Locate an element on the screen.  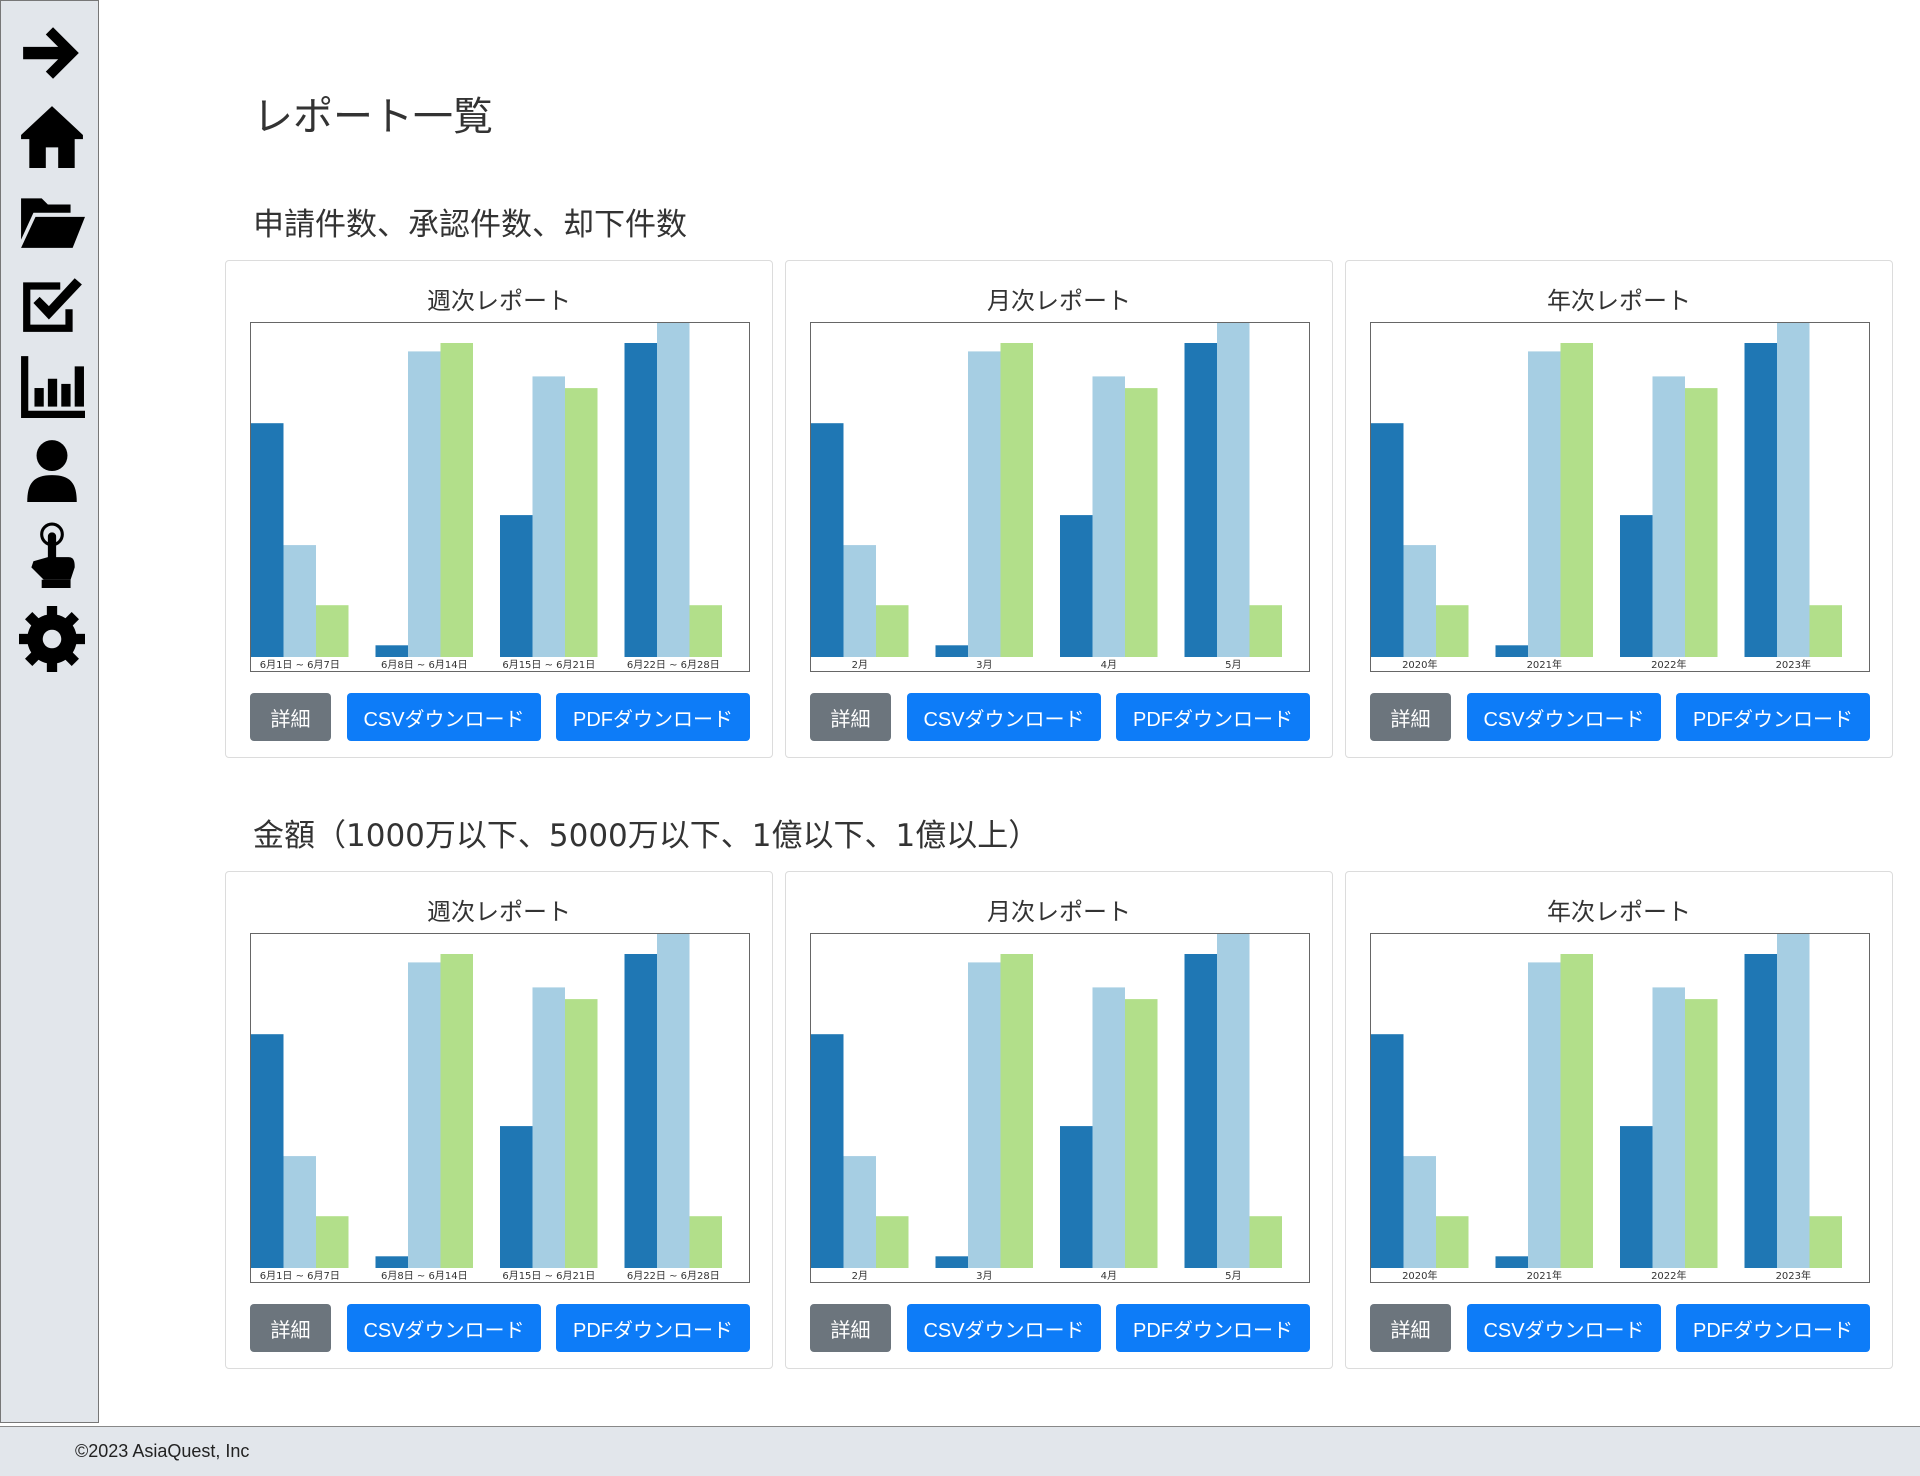
sidebar-item-arrow is located at coordinates (52, 53).